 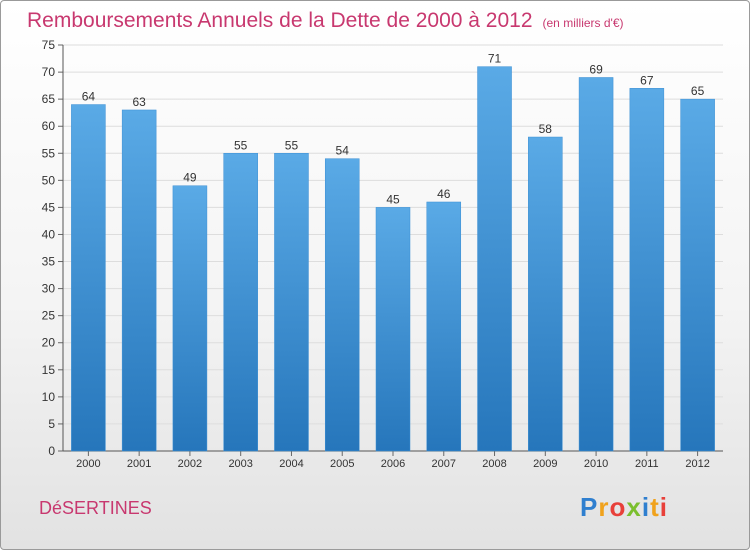 I want to click on data-label: 69, so click(x=596, y=69).